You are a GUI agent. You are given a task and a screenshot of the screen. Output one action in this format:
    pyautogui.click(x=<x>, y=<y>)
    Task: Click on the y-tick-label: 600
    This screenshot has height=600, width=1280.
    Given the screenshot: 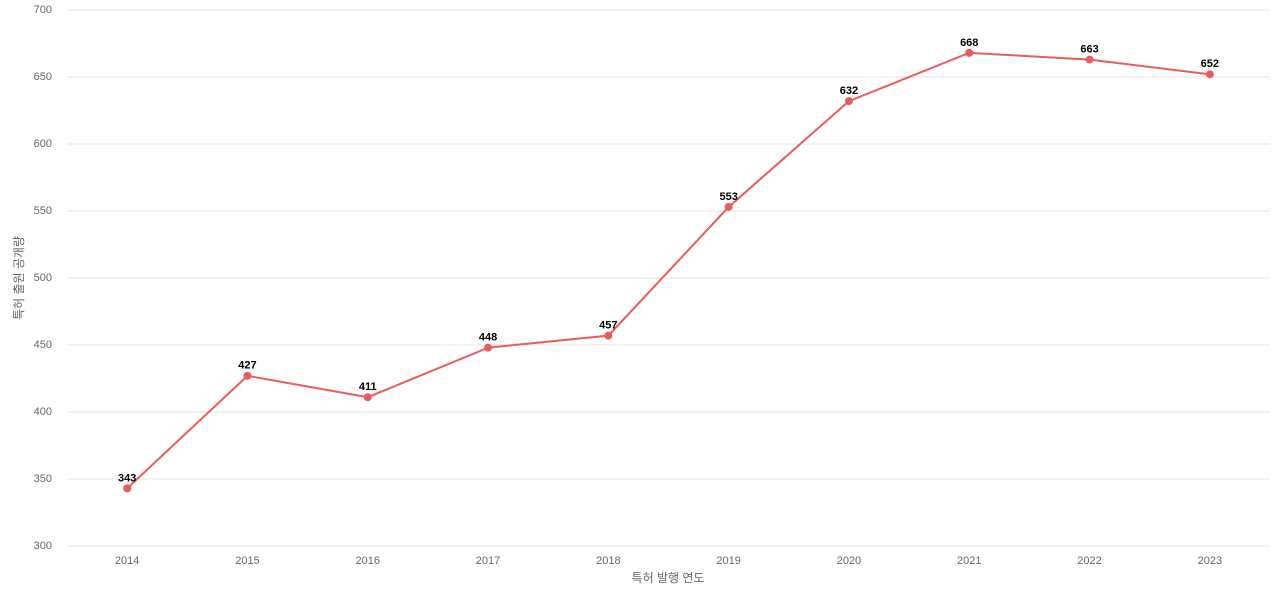 What is the action you would take?
    pyautogui.click(x=43, y=144)
    